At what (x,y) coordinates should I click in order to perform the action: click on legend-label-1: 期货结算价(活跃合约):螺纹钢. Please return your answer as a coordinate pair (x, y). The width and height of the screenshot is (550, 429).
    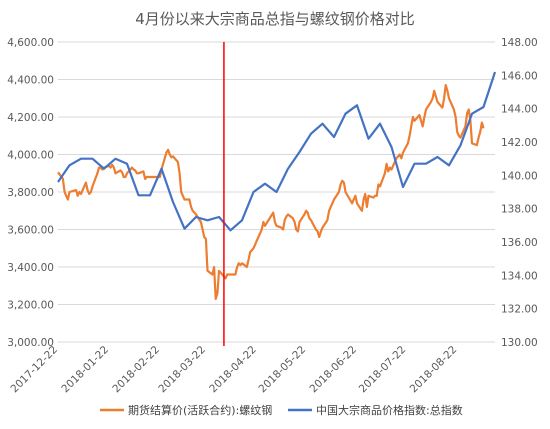
    Looking at the image, I should click on (200, 410).